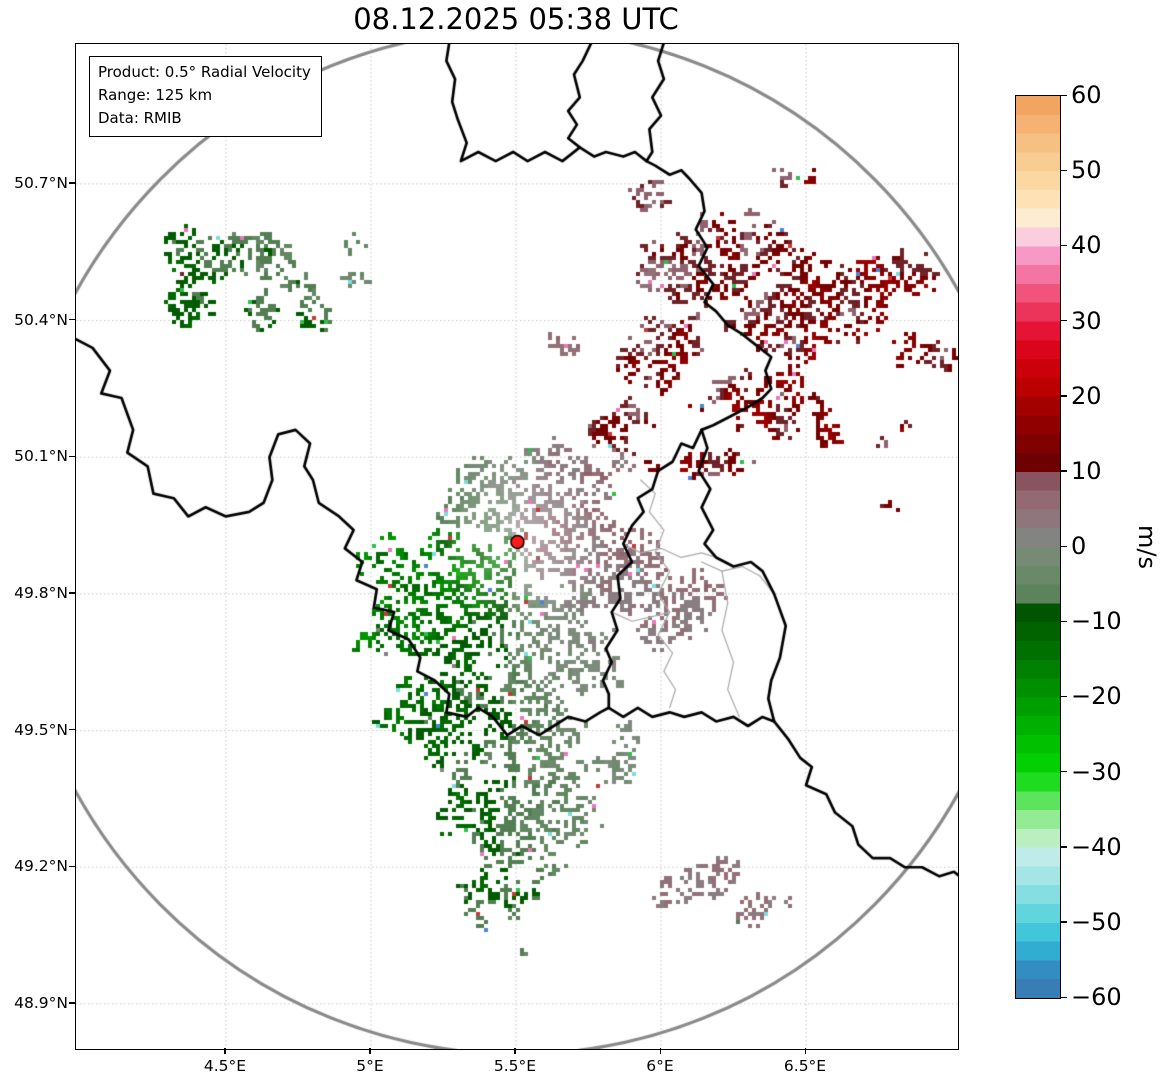 The width and height of the screenshot is (1171, 1081). Describe the element at coordinates (1096, 696) in the screenshot. I see `colorbar-tick-label: −20` at that location.